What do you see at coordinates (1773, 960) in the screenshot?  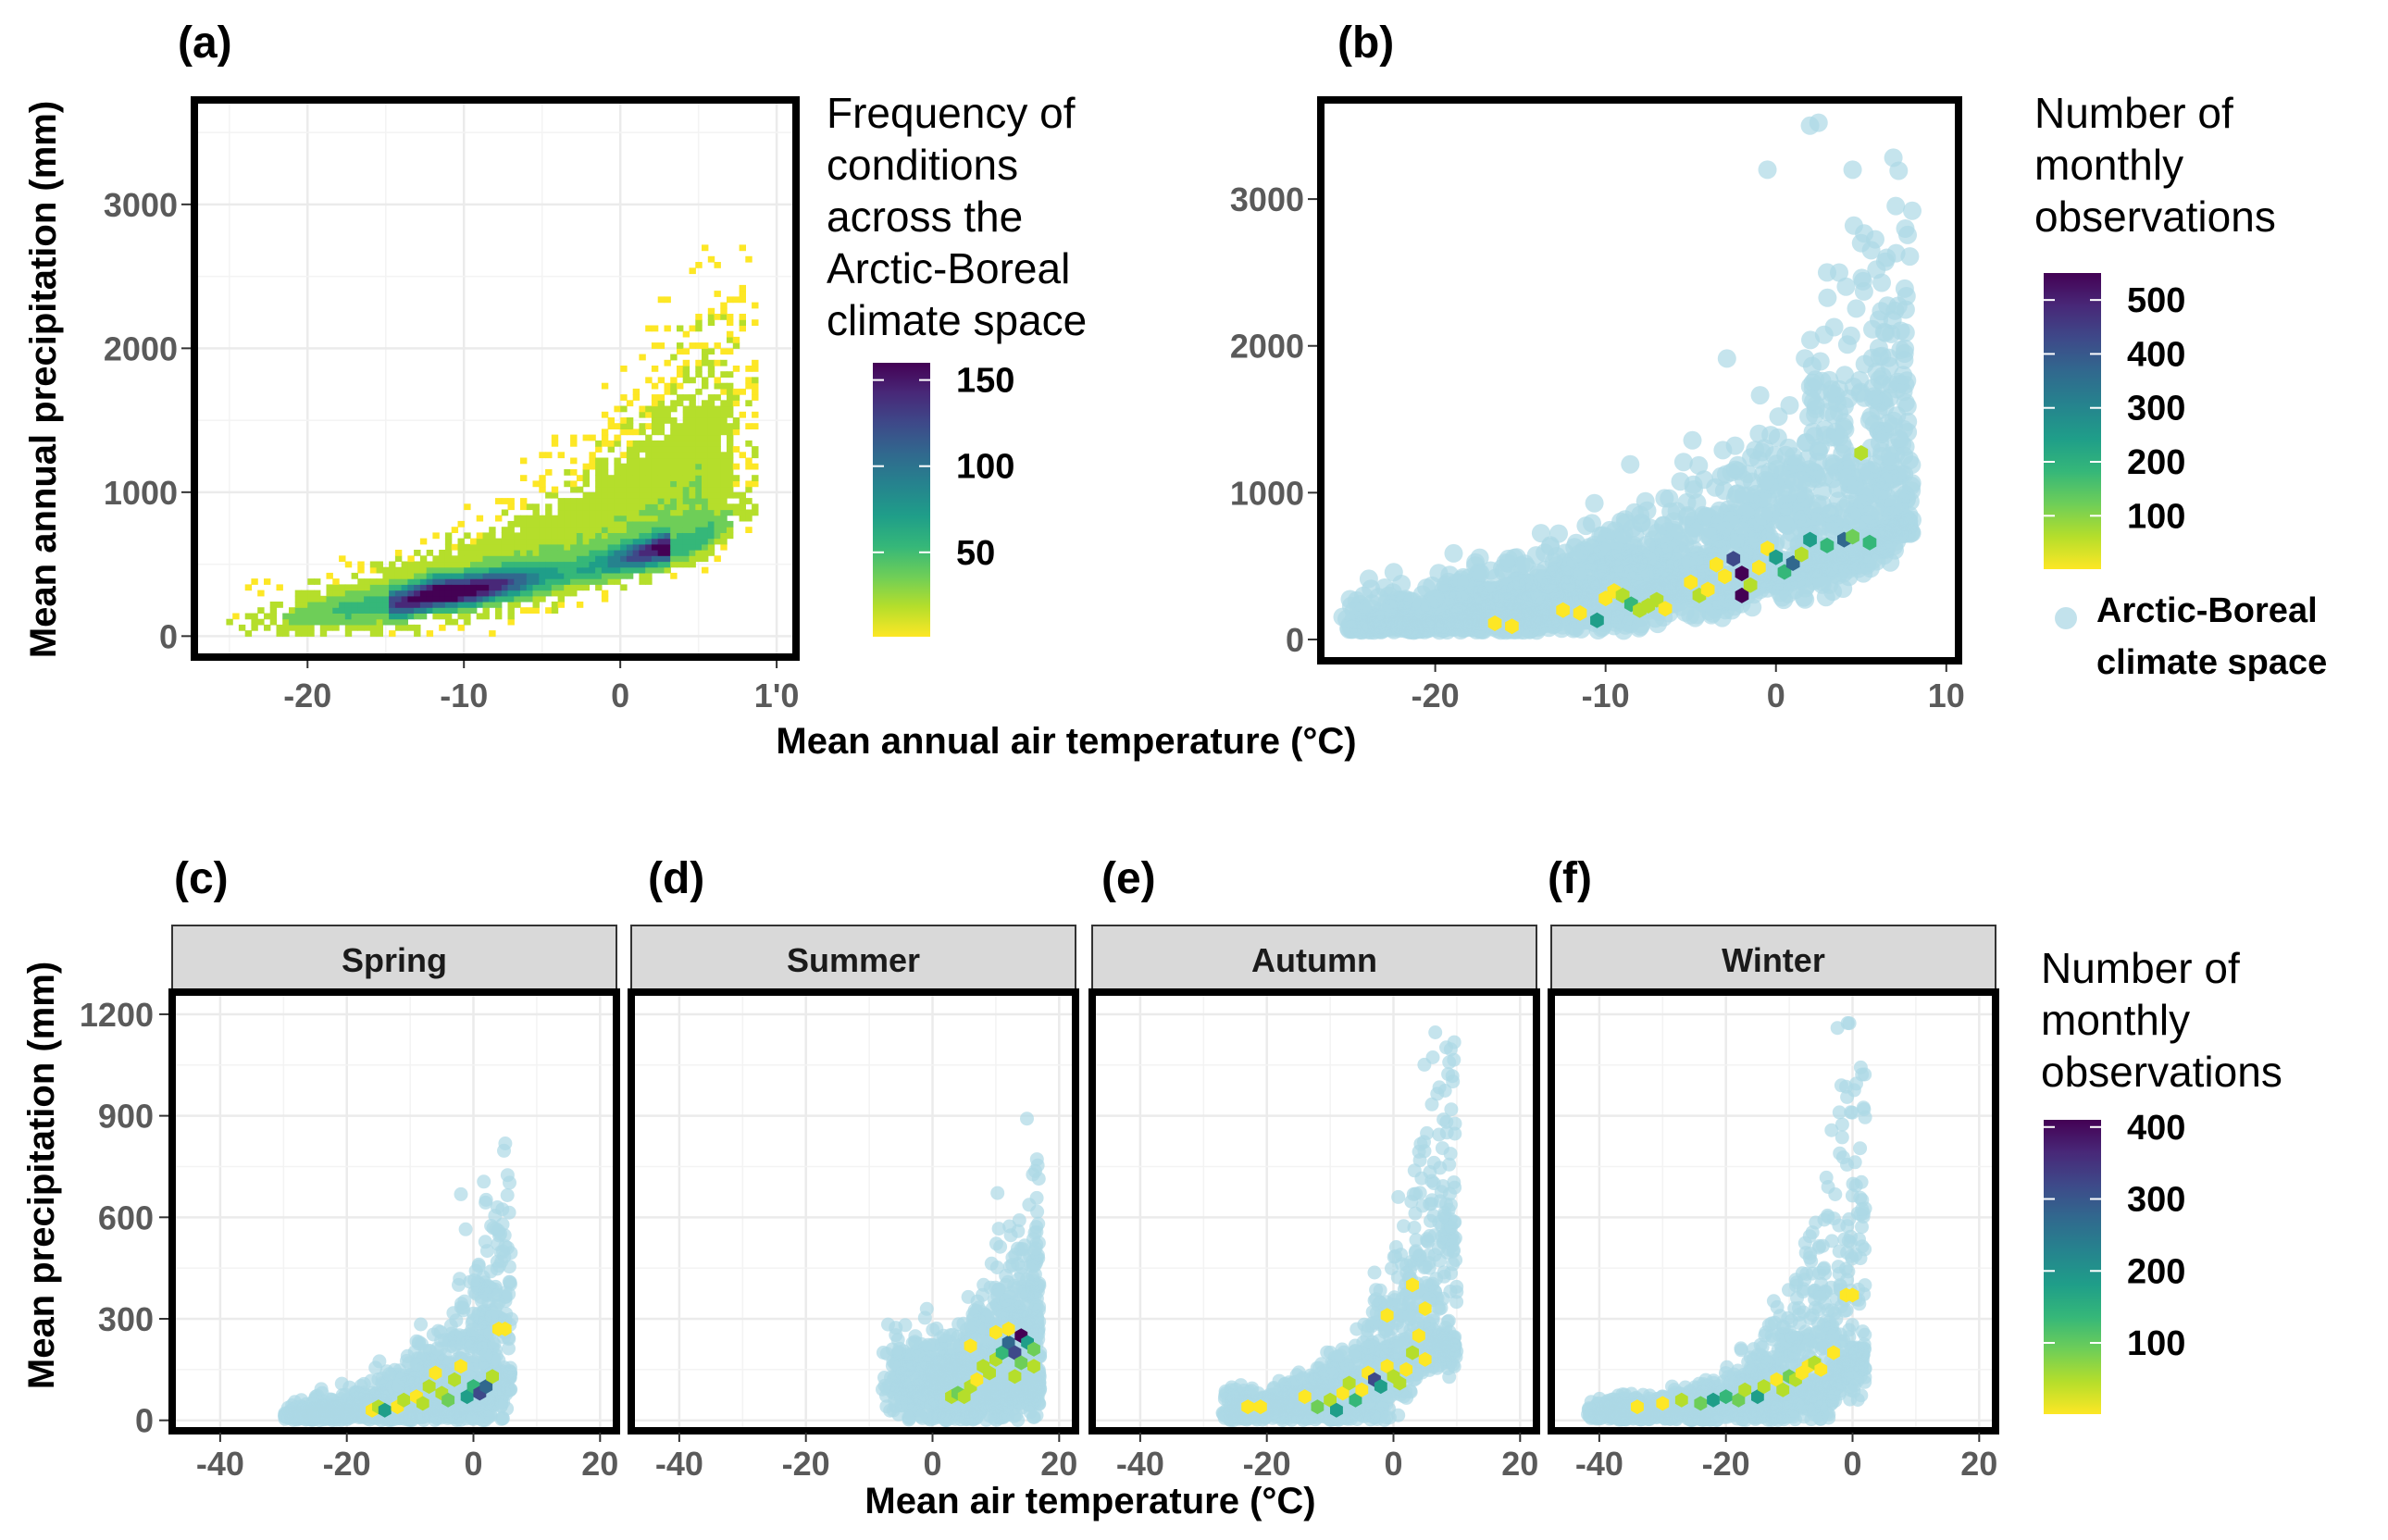 I see `strip-label-winter: Winter` at bounding box center [1773, 960].